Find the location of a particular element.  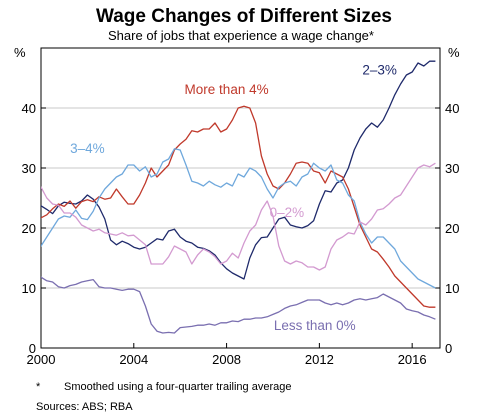

left-tick-label-40: 40 is located at coordinates (29, 108).